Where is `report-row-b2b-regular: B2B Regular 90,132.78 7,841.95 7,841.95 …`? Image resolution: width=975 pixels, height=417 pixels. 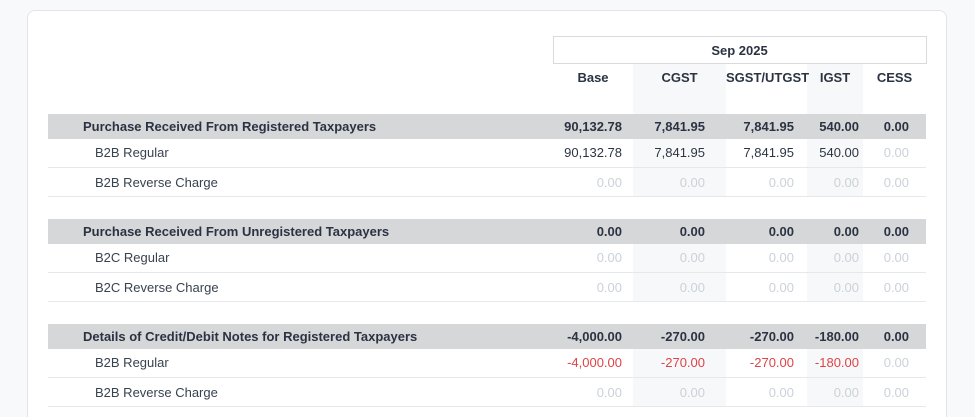 report-row-b2b-regular: B2B Regular 90,132.78 7,841.95 7,841.95 … is located at coordinates (487, 153).